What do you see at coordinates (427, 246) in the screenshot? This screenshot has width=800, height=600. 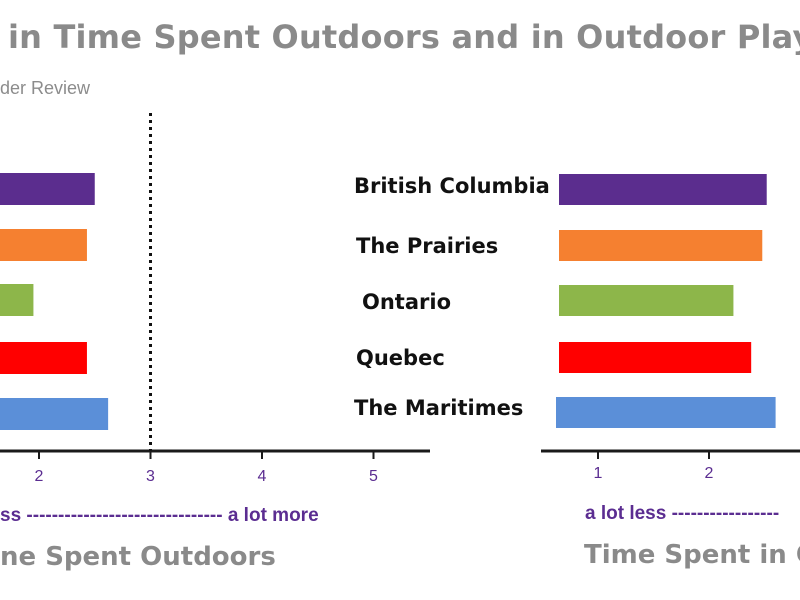 I see `category-label-the-prairies: The Prairies` at bounding box center [427, 246].